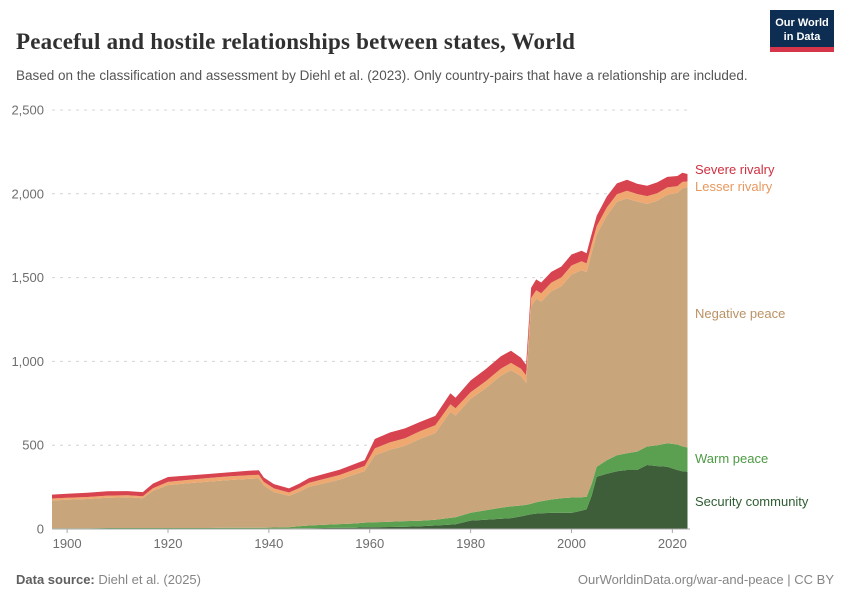 This screenshot has height=600, width=850. I want to click on owid-logo-red-bar, so click(802, 49).